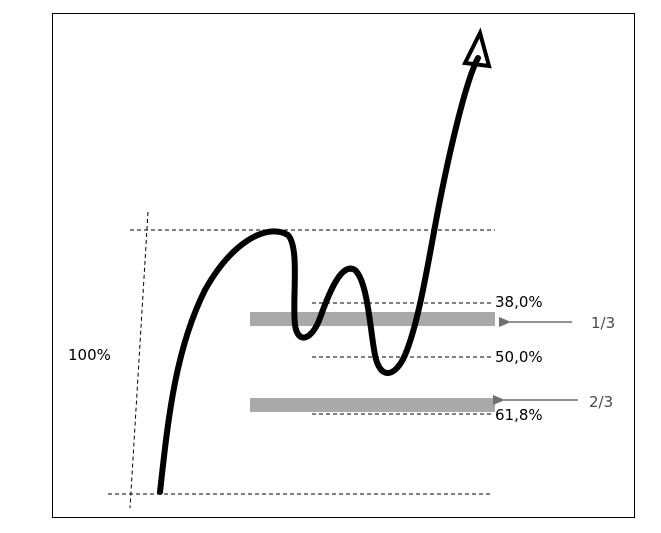 This screenshot has width=661, height=533. What do you see at coordinates (139, 360) in the screenshot?
I see `height-dashed-line` at bounding box center [139, 360].